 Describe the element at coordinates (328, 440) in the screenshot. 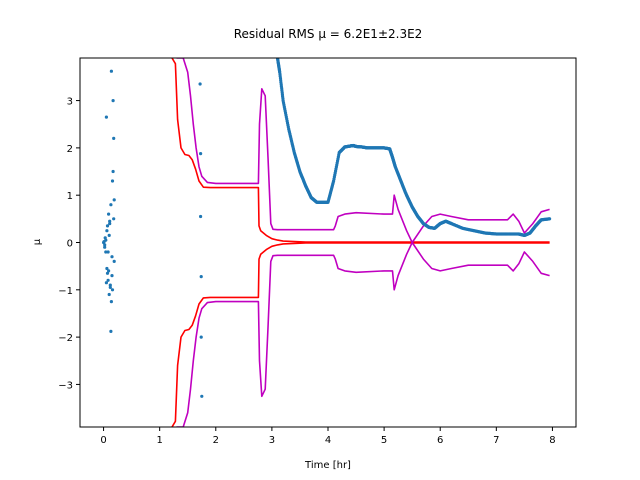

I see `x-tick-label: 4` at that location.